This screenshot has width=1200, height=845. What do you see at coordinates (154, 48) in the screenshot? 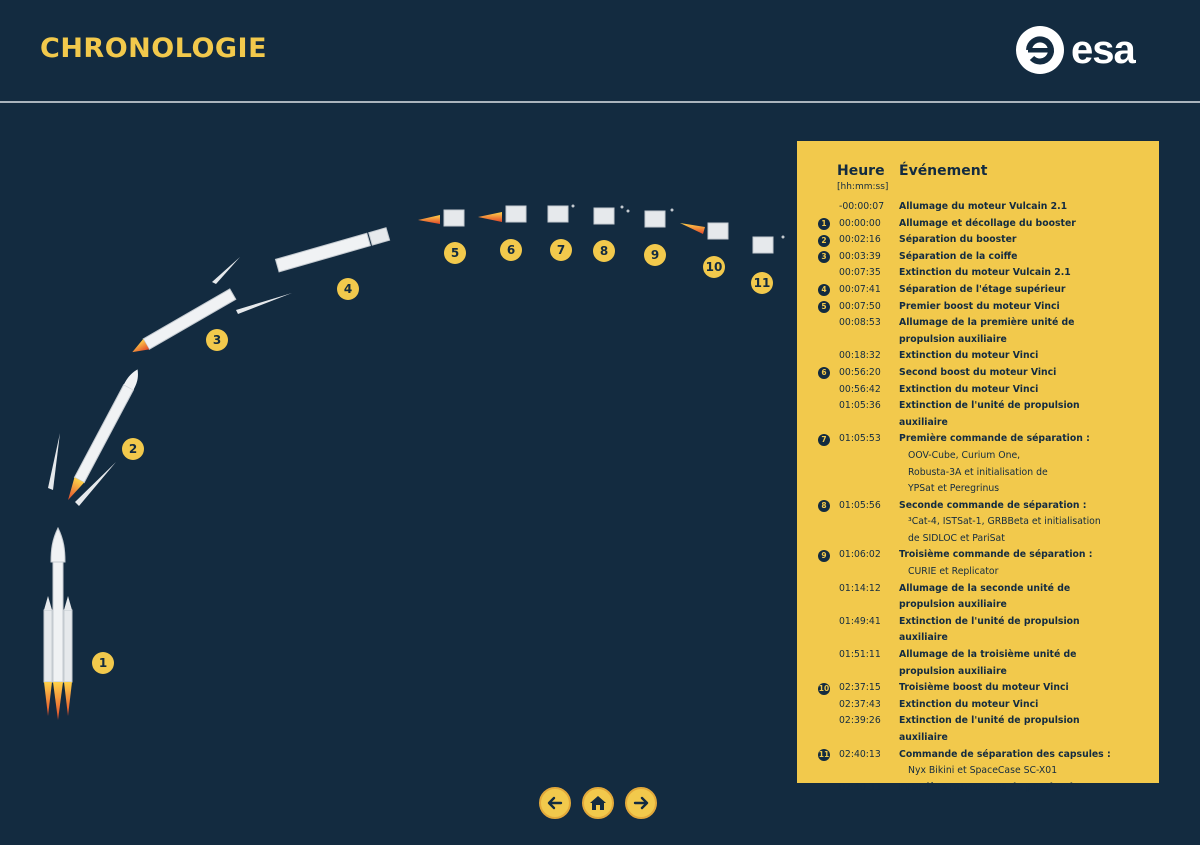
I see `page-title: CHRONOLOGIE` at bounding box center [154, 48].